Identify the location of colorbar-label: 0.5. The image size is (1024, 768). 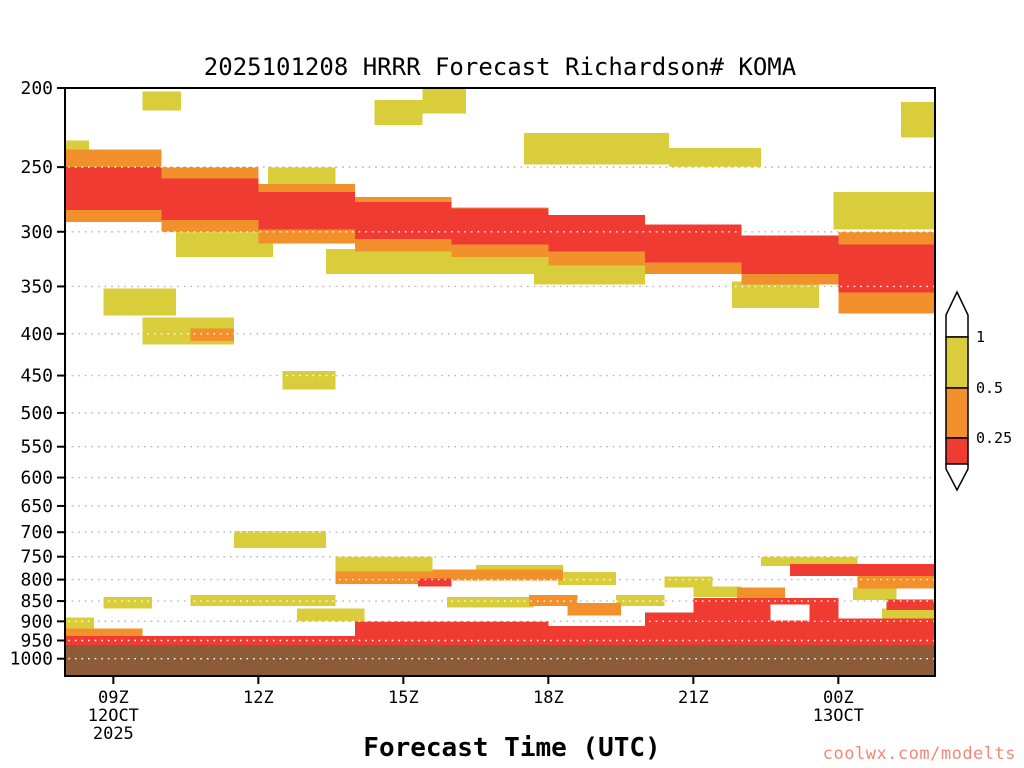
(989, 388).